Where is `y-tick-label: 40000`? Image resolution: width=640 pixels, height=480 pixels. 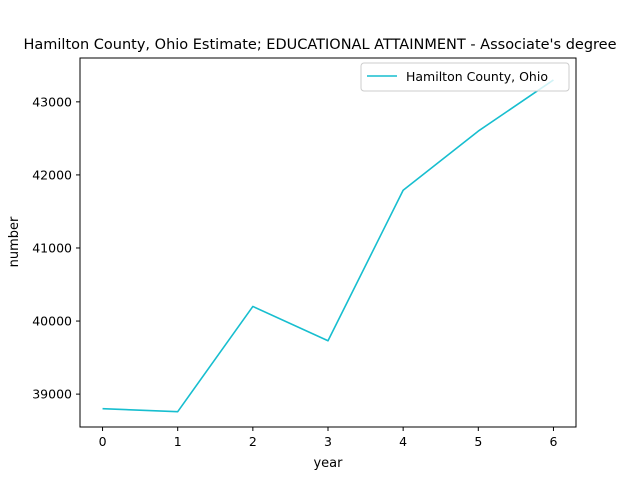
y-tick-label: 40000 is located at coordinates (52, 321).